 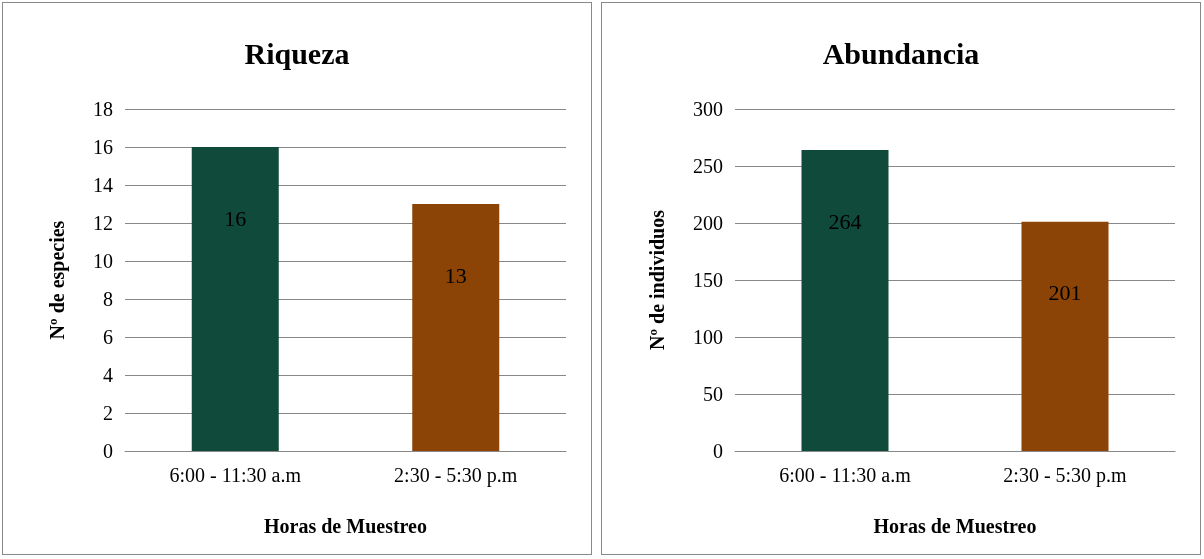 I want to click on y-tick-label: 6, so click(x=108, y=337).